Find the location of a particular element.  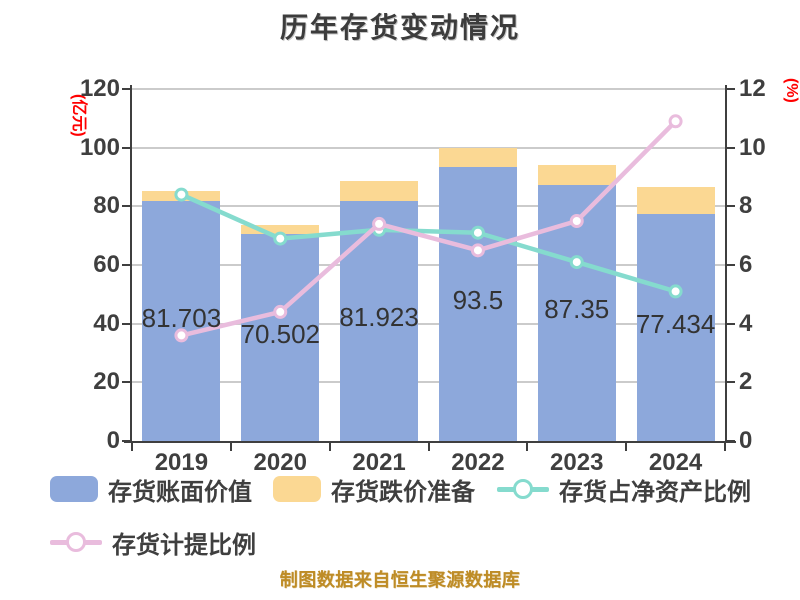

right-axis-line is located at coordinates (726, 264).